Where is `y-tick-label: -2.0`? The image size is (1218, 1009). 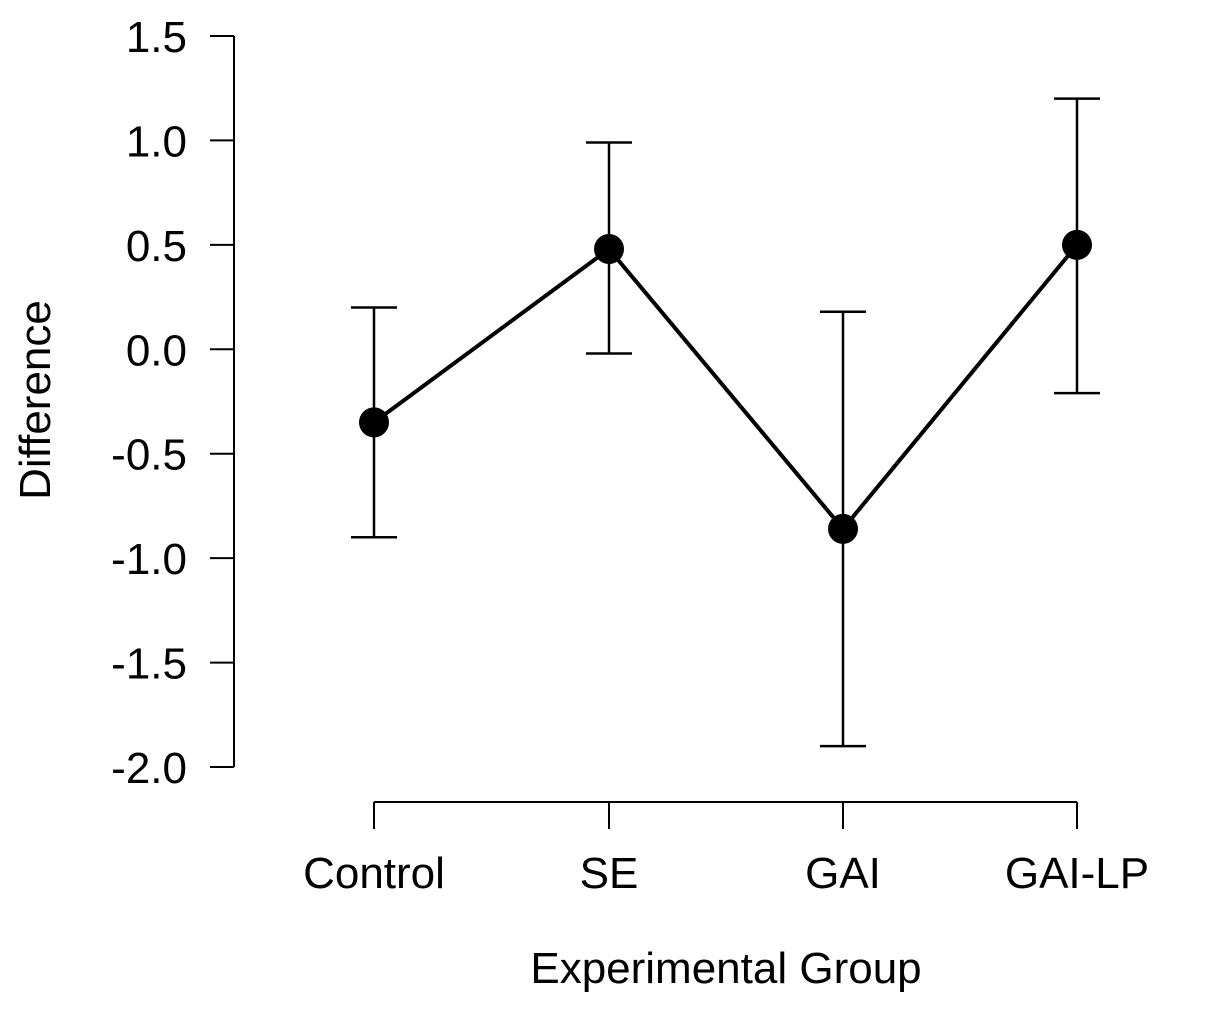 y-tick-label: -2.0 is located at coordinates (149, 768).